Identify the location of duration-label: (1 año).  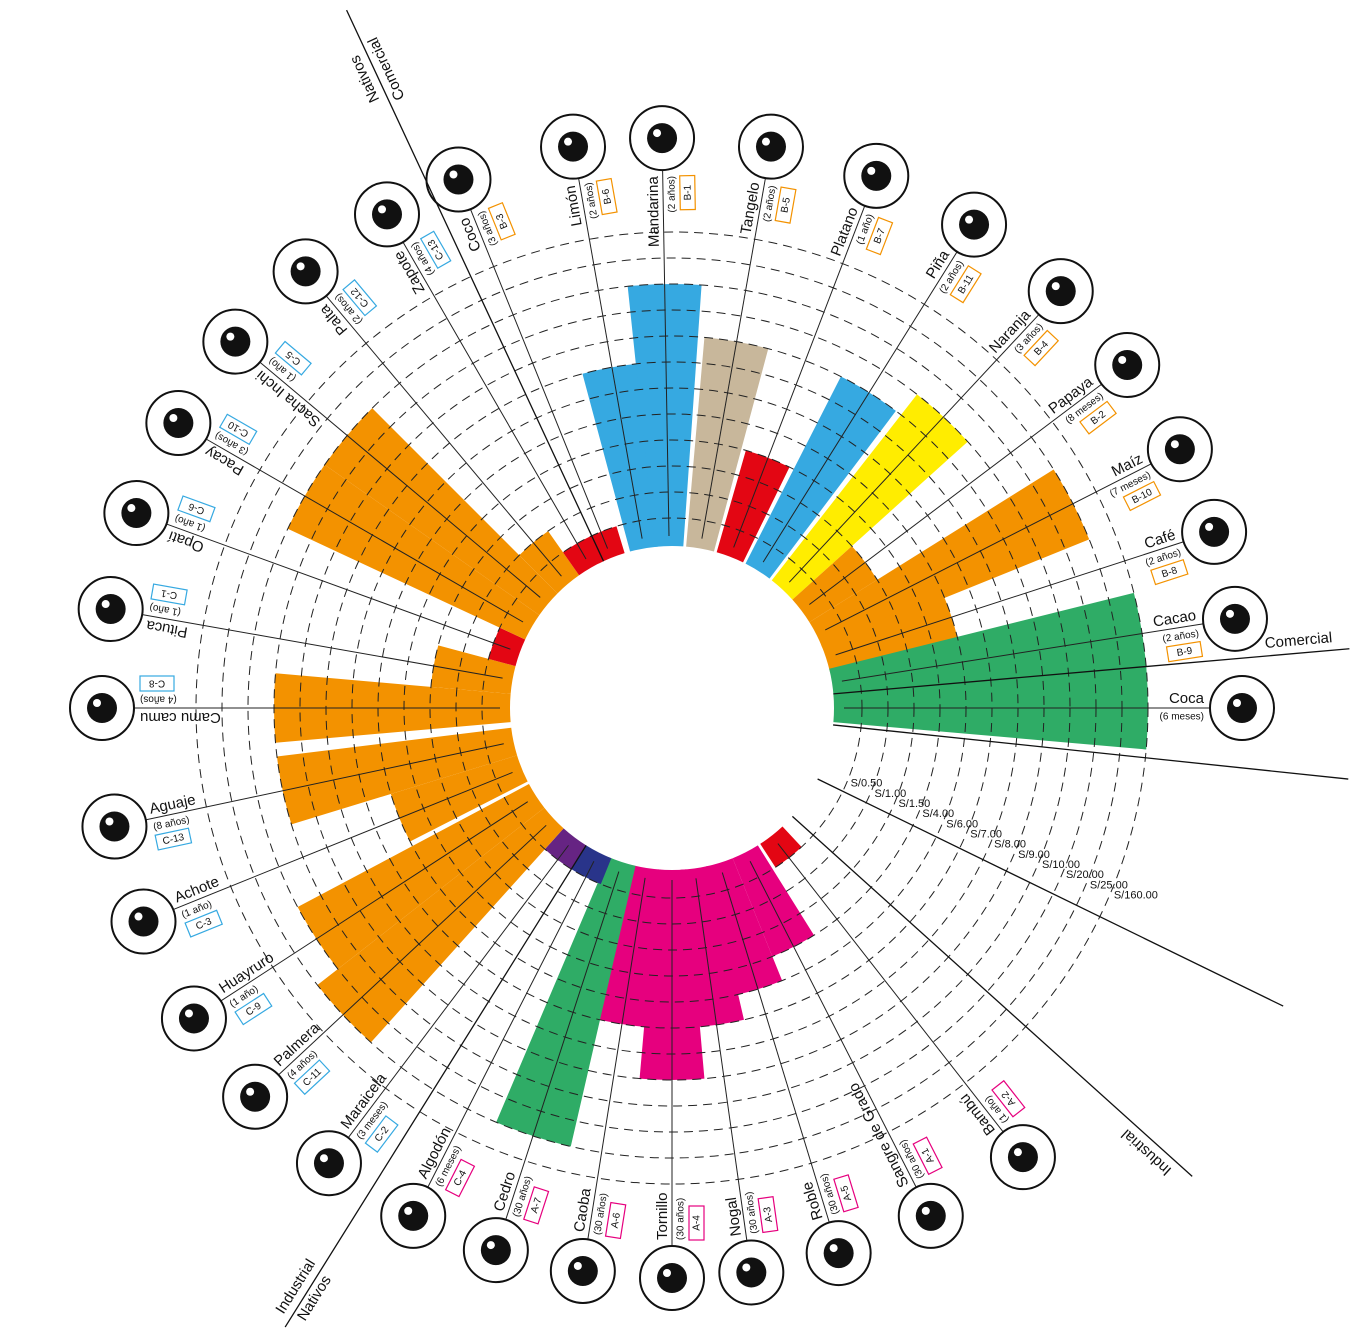
(165, 609).